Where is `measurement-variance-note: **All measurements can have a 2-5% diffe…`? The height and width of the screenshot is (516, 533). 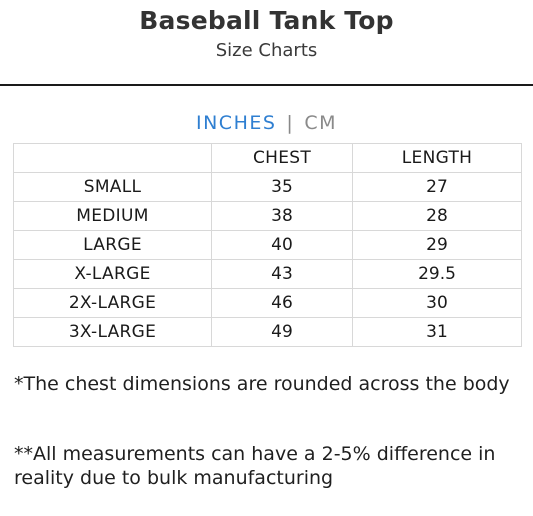 measurement-variance-note: **All measurements can have a 2-5% diffe… is located at coordinates (255, 466).